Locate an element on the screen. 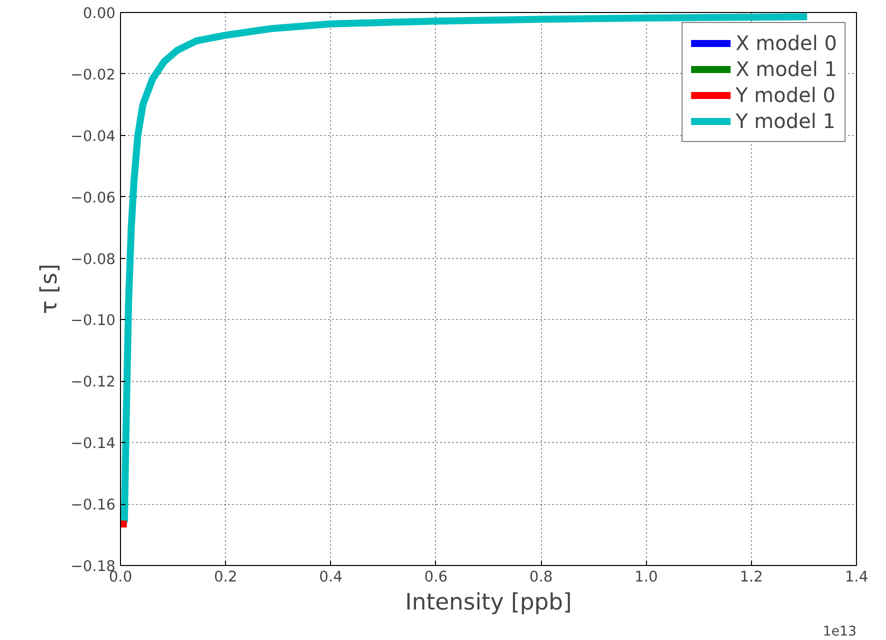  x-tick-label: 0.4 is located at coordinates (330, 577).